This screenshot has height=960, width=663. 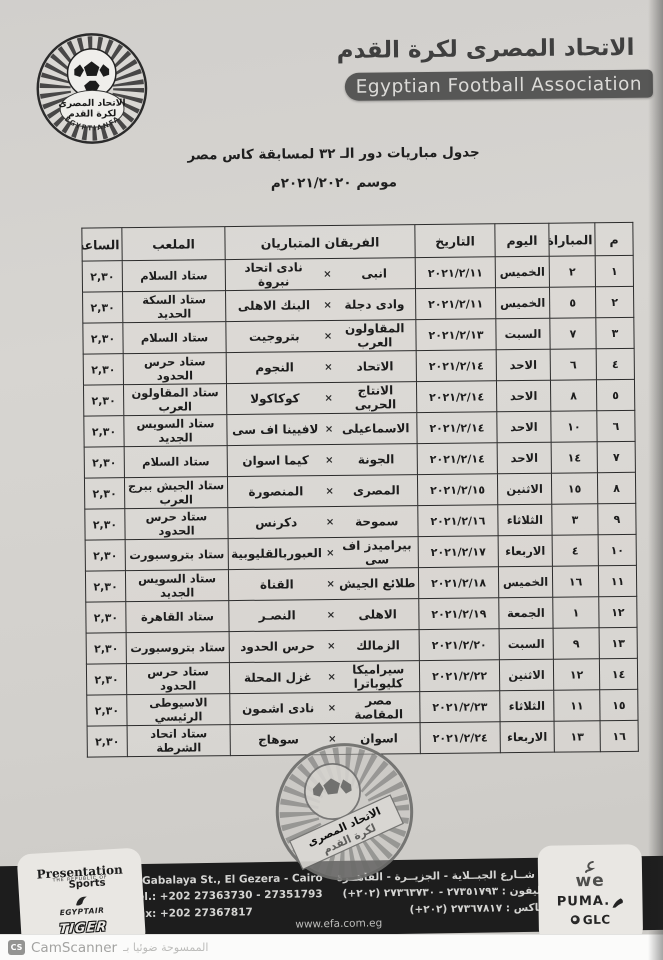 What do you see at coordinates (82, 911) in the screenshot?
I see `egyptair-logo: EGYPTAIR` at bounding box center [82, 911].